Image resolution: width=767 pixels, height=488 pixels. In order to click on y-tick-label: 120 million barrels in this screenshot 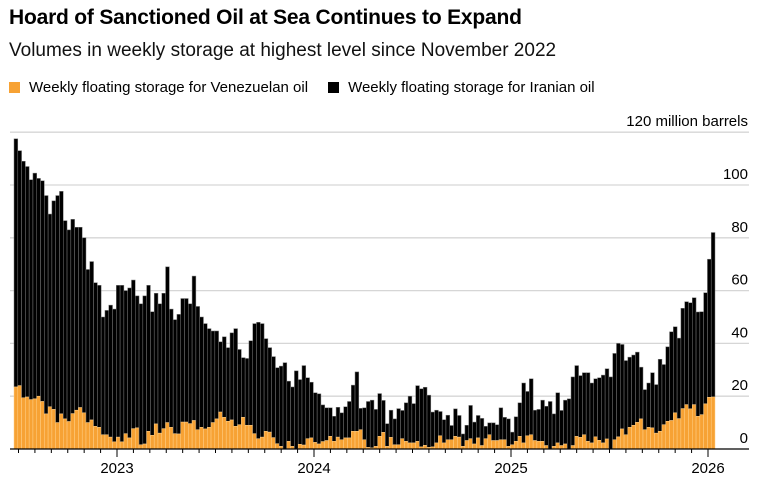, I will do `click(687, 121)`.